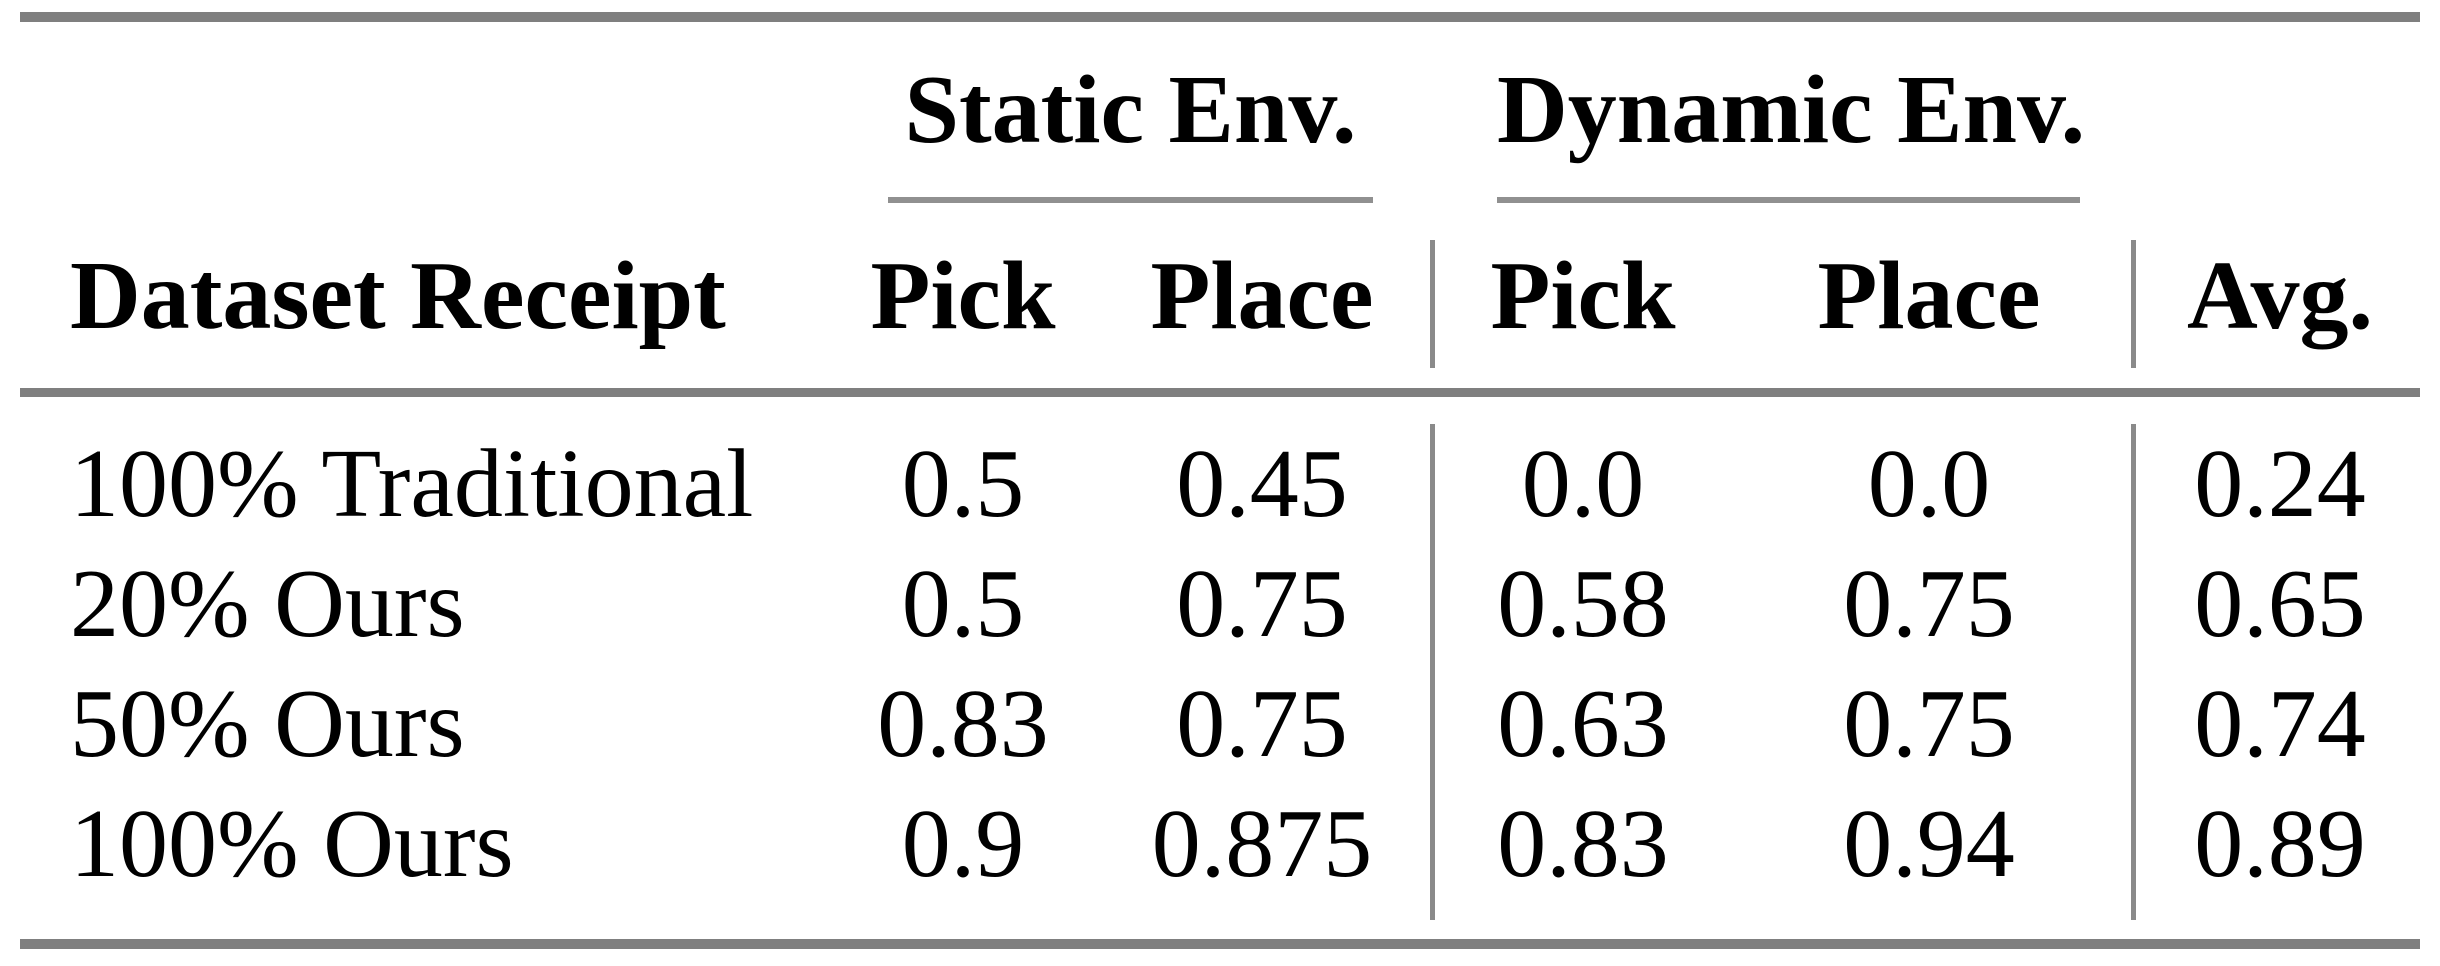  Describe the element at coordinates (963, 724) in the screenshot. I see `cell-static-pick: 0.83` at that location.